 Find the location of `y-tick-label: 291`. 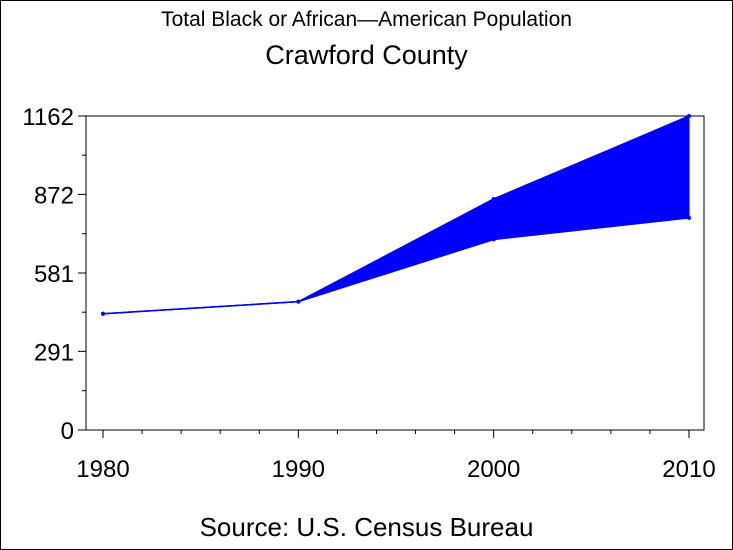

y-tick-label: 291 is located at coordinates (54, 352).